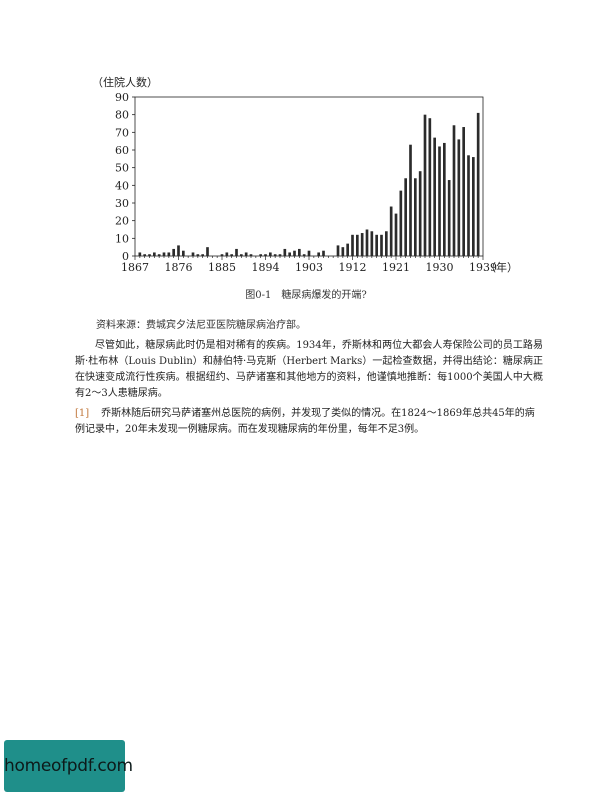 This screenshot has height=792, width=612. Describe the element at coordinates (309, 253) in the screenshot. I see `bar-1903` at that location.